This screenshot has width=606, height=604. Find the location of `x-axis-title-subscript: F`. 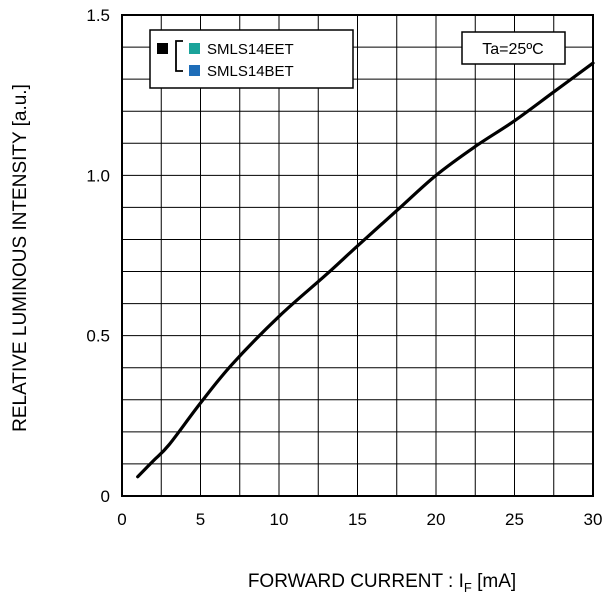

x-axis-title-subscript: F is located at coordinates (468, 587).